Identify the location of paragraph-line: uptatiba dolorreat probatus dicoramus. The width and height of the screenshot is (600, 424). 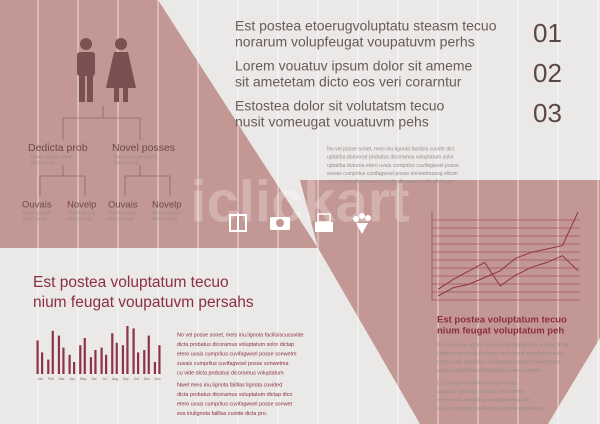
(481, 392).